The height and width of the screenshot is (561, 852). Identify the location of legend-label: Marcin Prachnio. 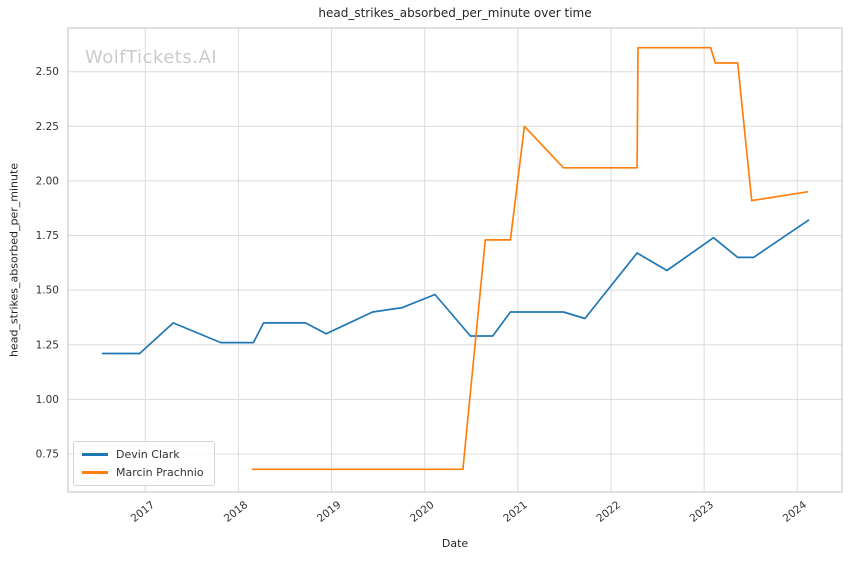
(160, 472).